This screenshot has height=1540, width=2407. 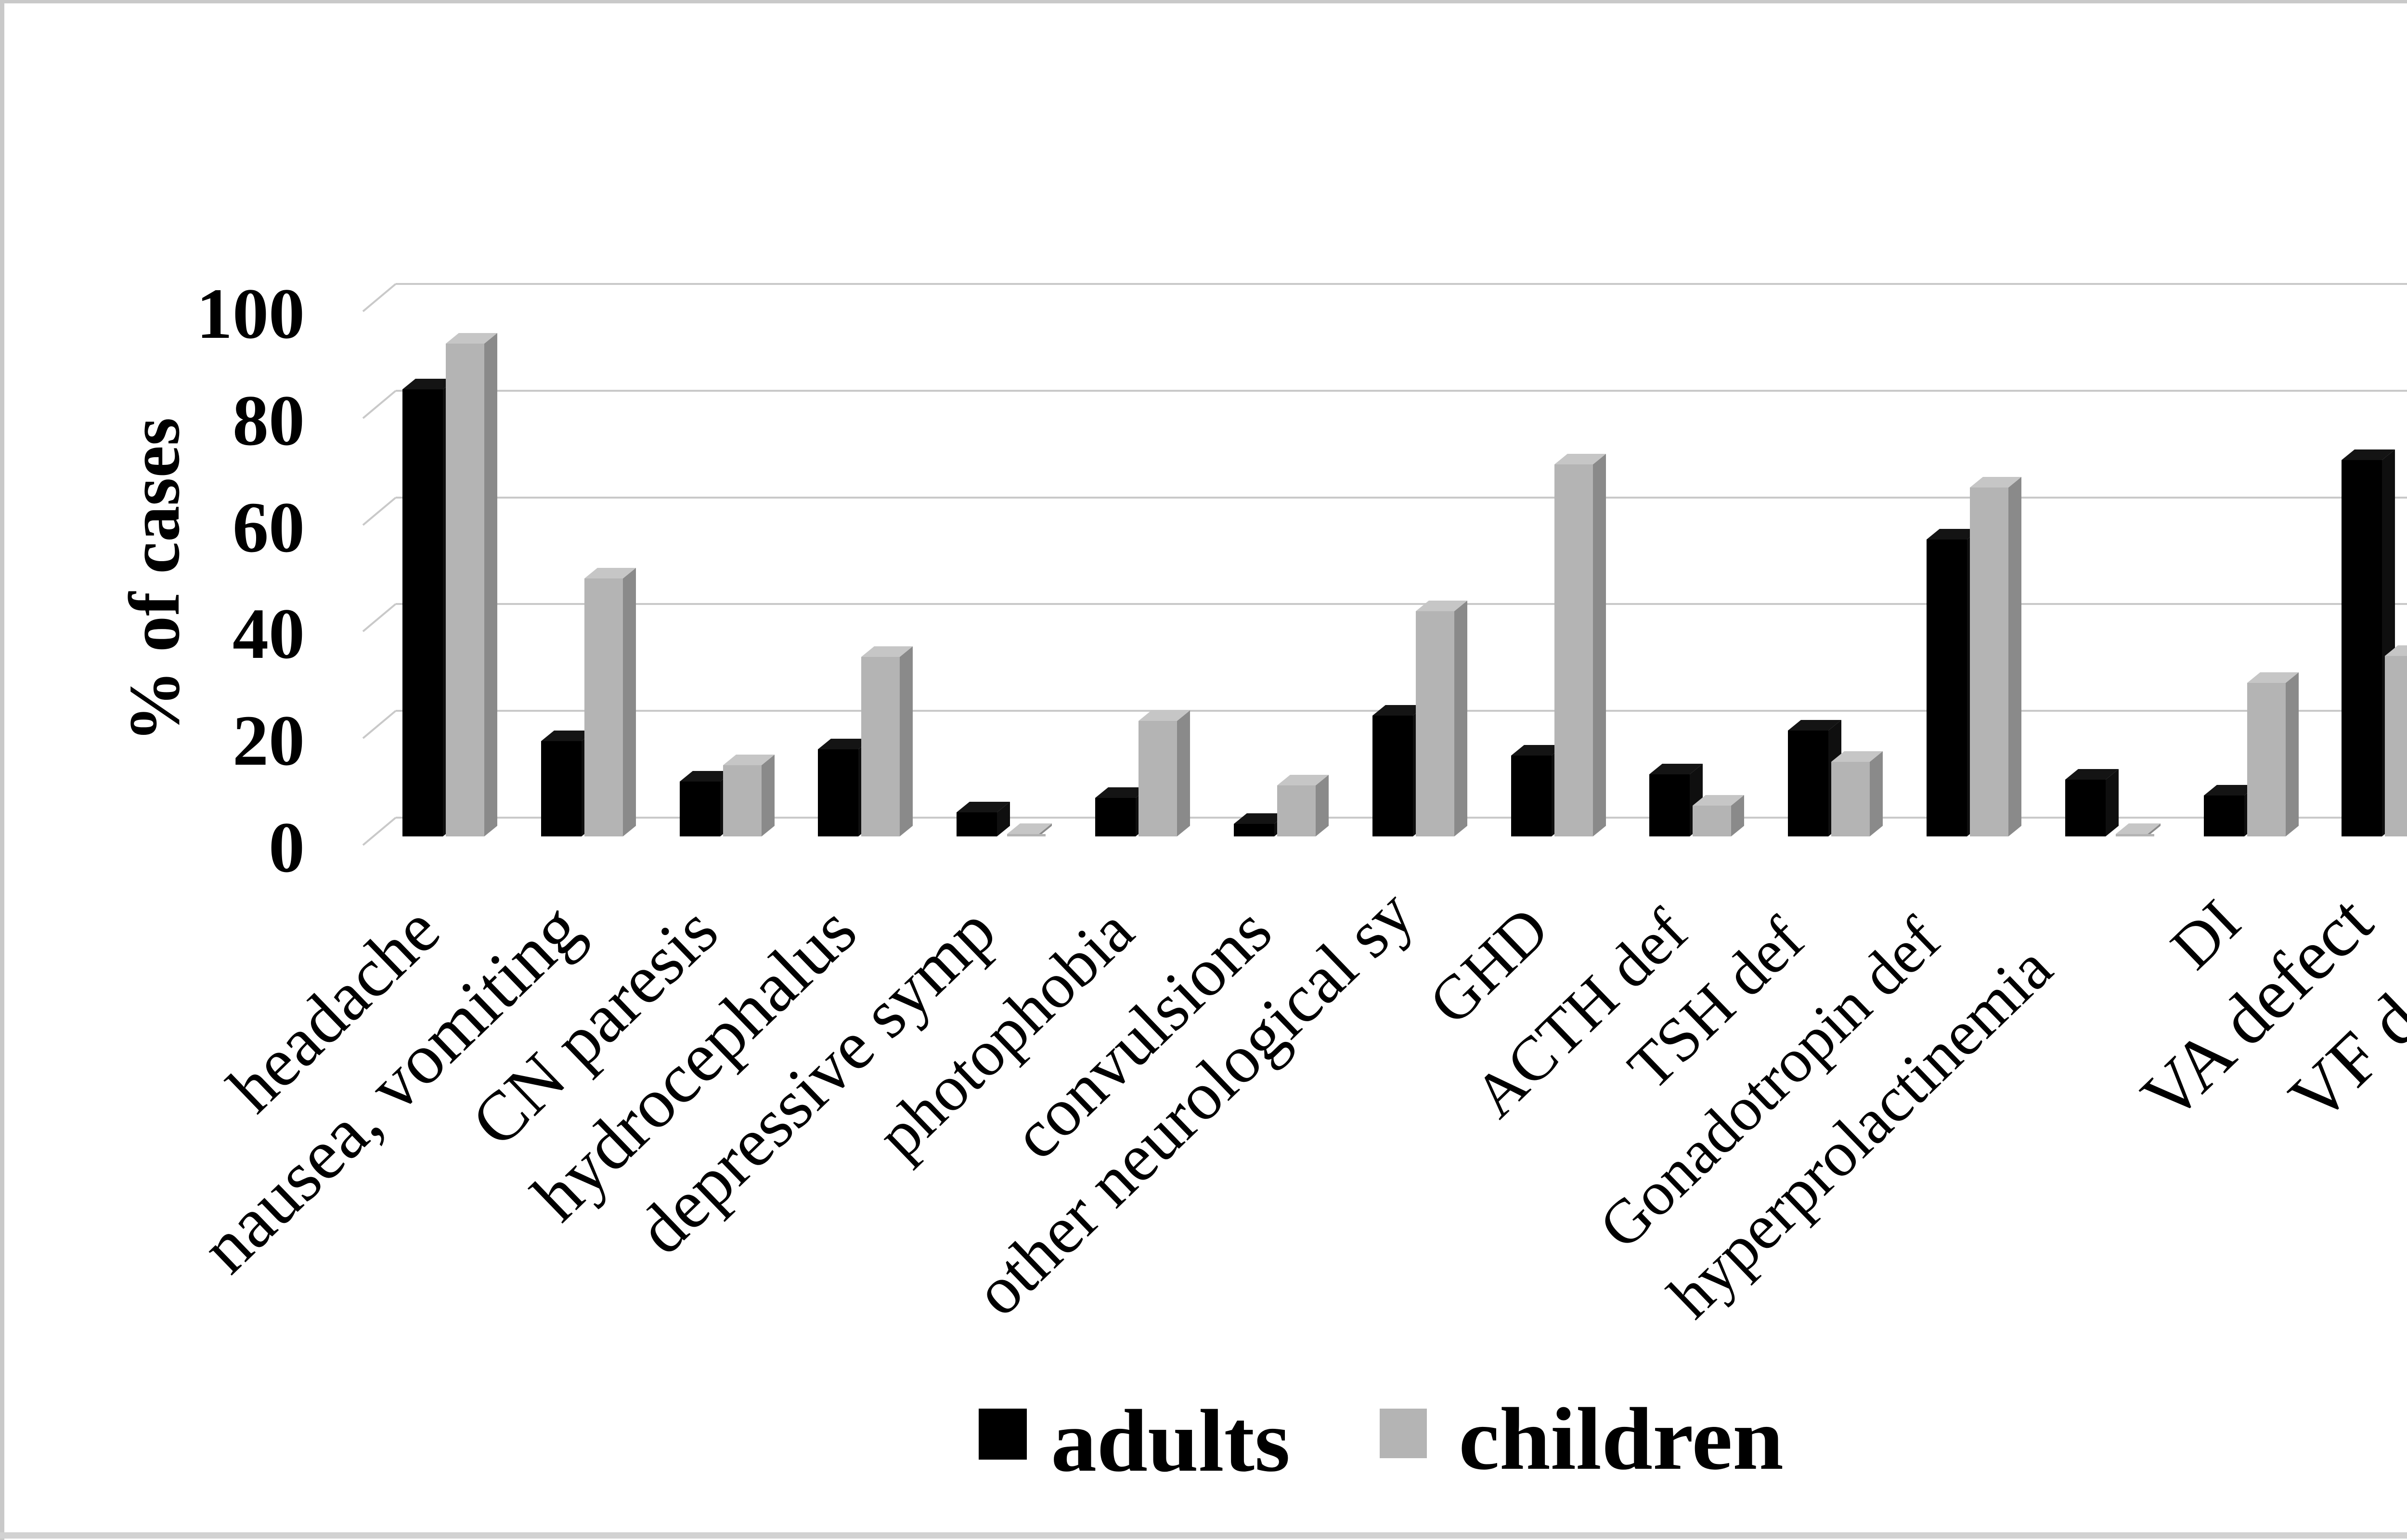 What do you see at coordinates (269, 741) in the screenshot?
I see `svg-text: 20` at bounding box center [269, 741].